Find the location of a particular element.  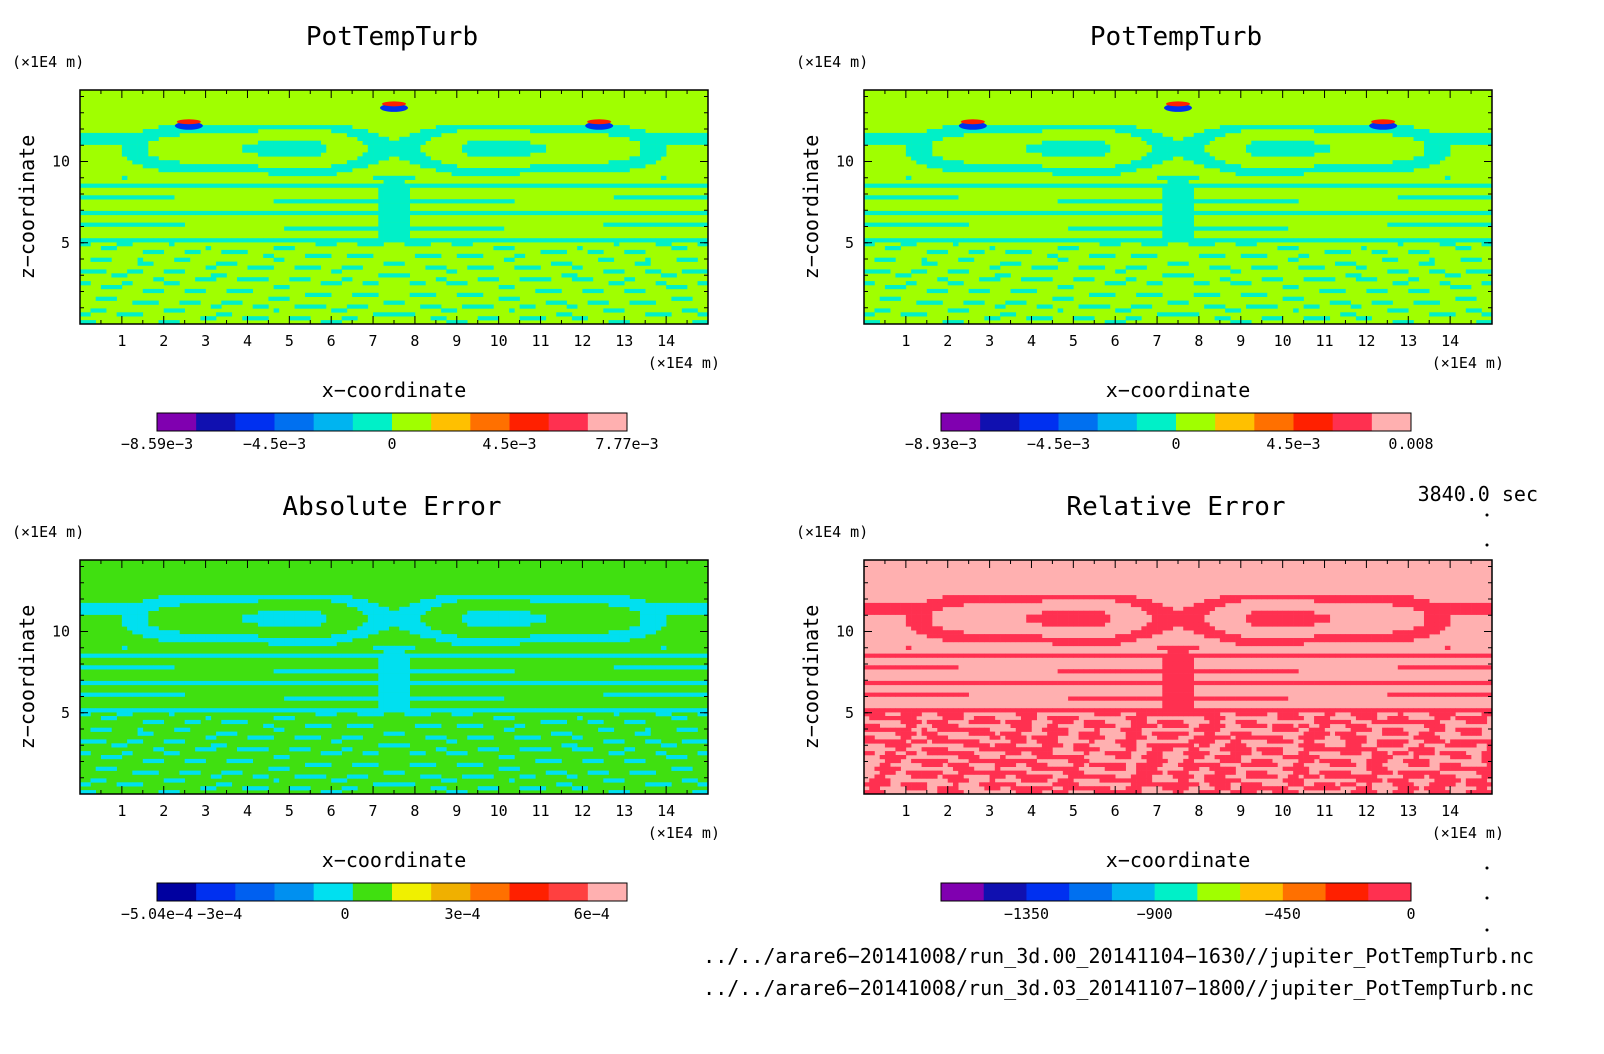

panel-title: PotTempTurb is located at coordinates (392, 37).